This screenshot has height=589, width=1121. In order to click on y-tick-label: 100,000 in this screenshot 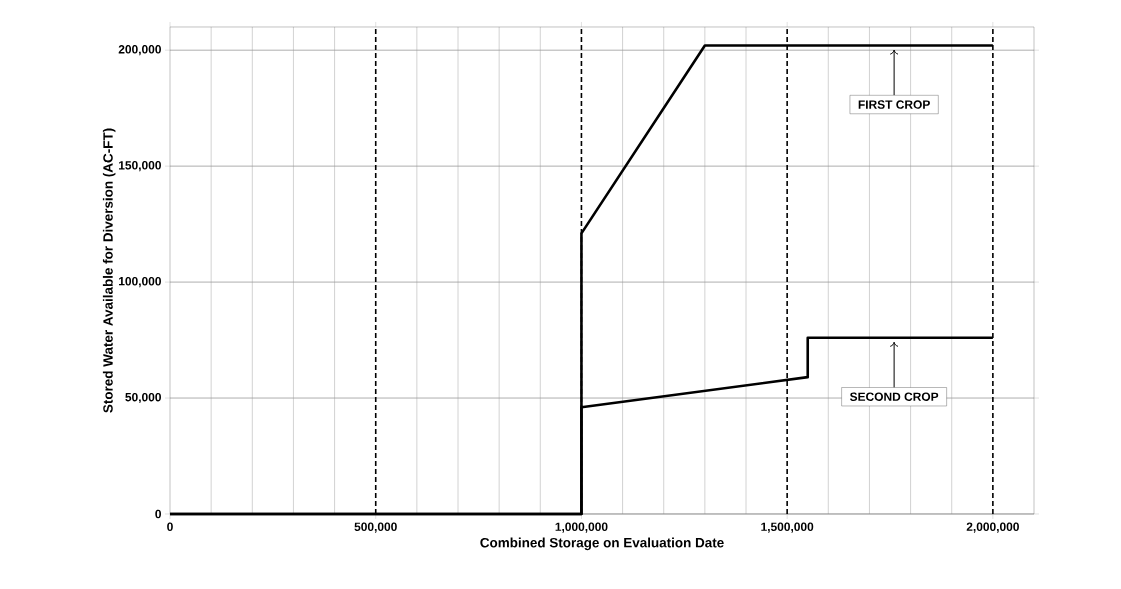, I will do `click(140, 282)`.